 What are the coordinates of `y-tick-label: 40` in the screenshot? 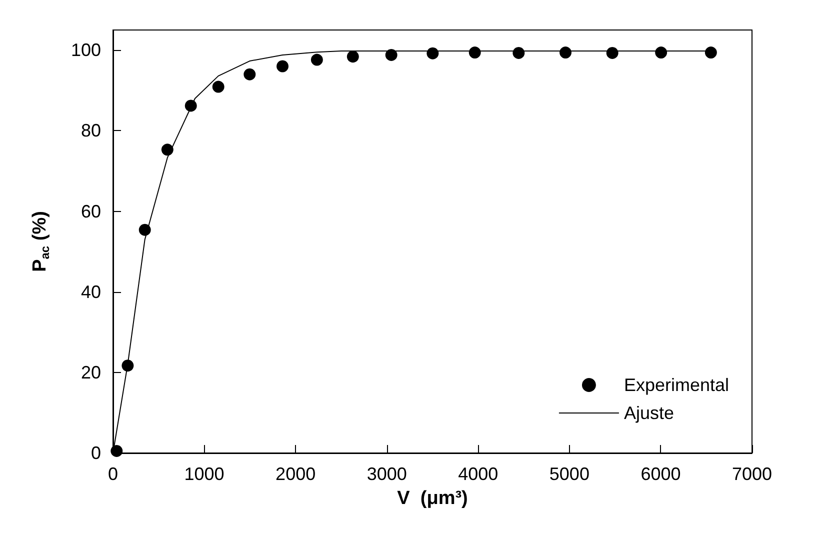 It's located at (90, 292).